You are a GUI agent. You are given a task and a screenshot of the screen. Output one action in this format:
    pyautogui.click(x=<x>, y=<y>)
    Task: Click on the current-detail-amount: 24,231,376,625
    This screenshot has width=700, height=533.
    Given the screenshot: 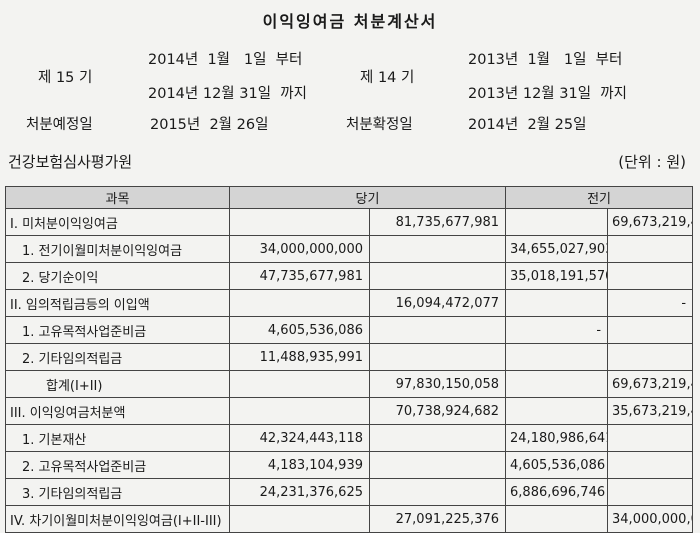 What is the action you would take?
    pyautogui.click(x=299, y=492)
    